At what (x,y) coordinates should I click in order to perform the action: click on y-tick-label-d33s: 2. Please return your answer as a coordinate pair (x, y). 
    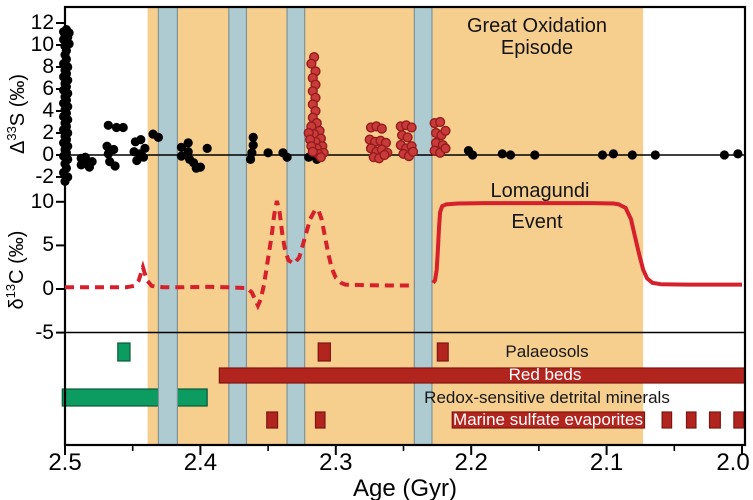
    Looking at the image, I should click on (48, 132).